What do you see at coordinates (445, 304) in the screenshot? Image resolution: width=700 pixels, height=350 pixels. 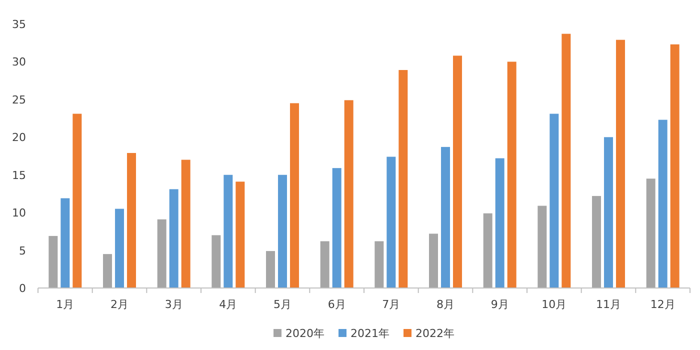 I see `x-tick-label: 8月` at bounding box center [445, 304].